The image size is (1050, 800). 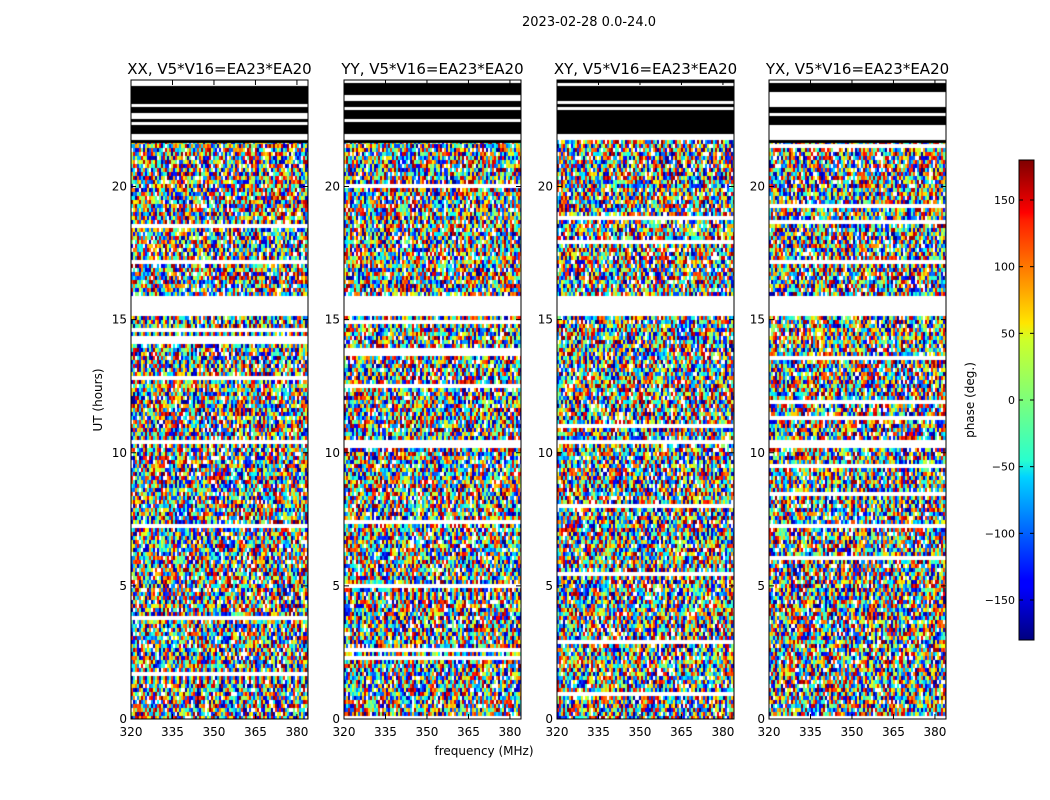 I want to click on colorbar-tick-label: 0, so click(x=1011, y=400).